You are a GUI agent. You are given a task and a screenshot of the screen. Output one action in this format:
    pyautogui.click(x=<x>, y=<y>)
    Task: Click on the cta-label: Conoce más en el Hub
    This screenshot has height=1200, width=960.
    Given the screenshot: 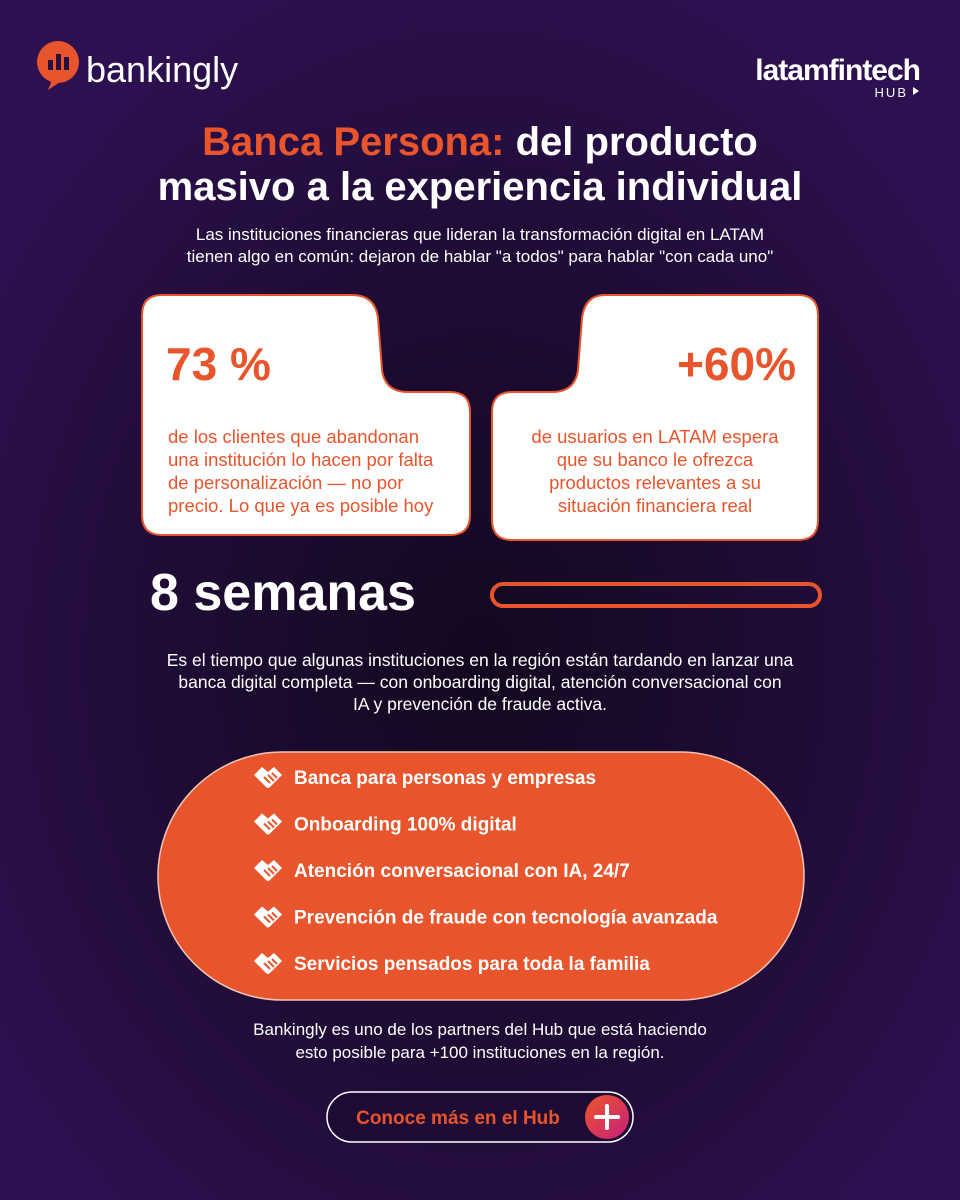 What is the action you would take?
    pyautogui.click(x=458, y=1118)
    